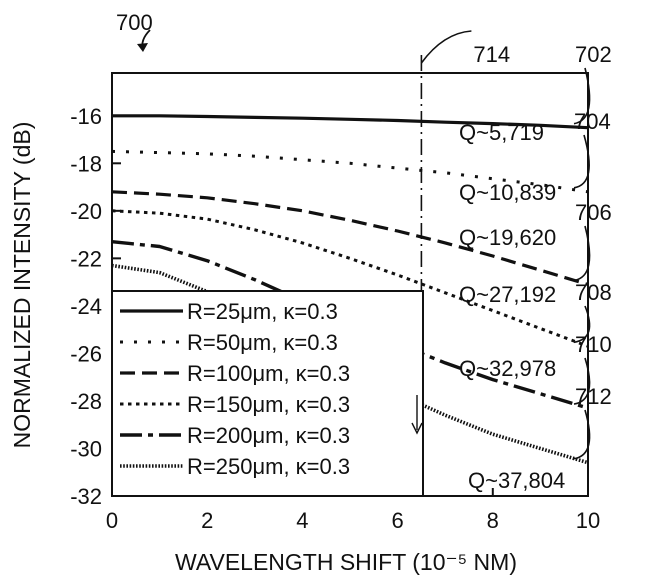 Image resolution: width=667 pixels, height=581 pixels. Describe the element at coordinates (268, 373) in the screenshot. I see `legend-label: R=100μm, κ=0.3` at that location.